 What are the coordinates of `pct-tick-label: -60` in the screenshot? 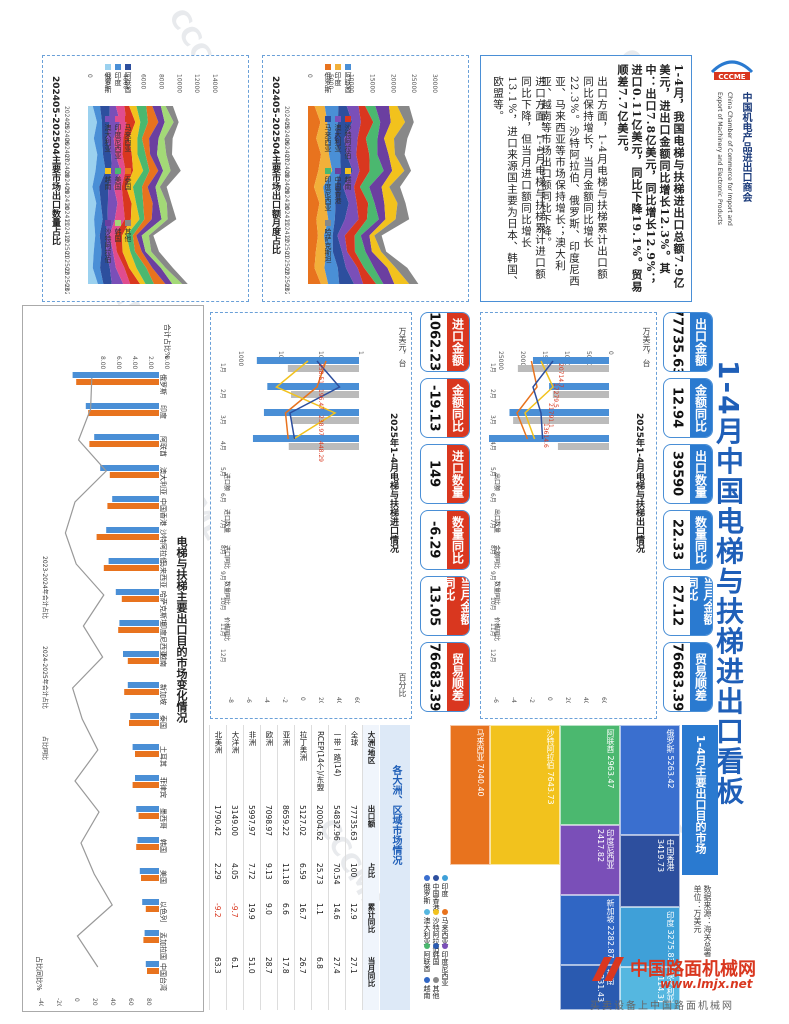 It's located at (248, 700).